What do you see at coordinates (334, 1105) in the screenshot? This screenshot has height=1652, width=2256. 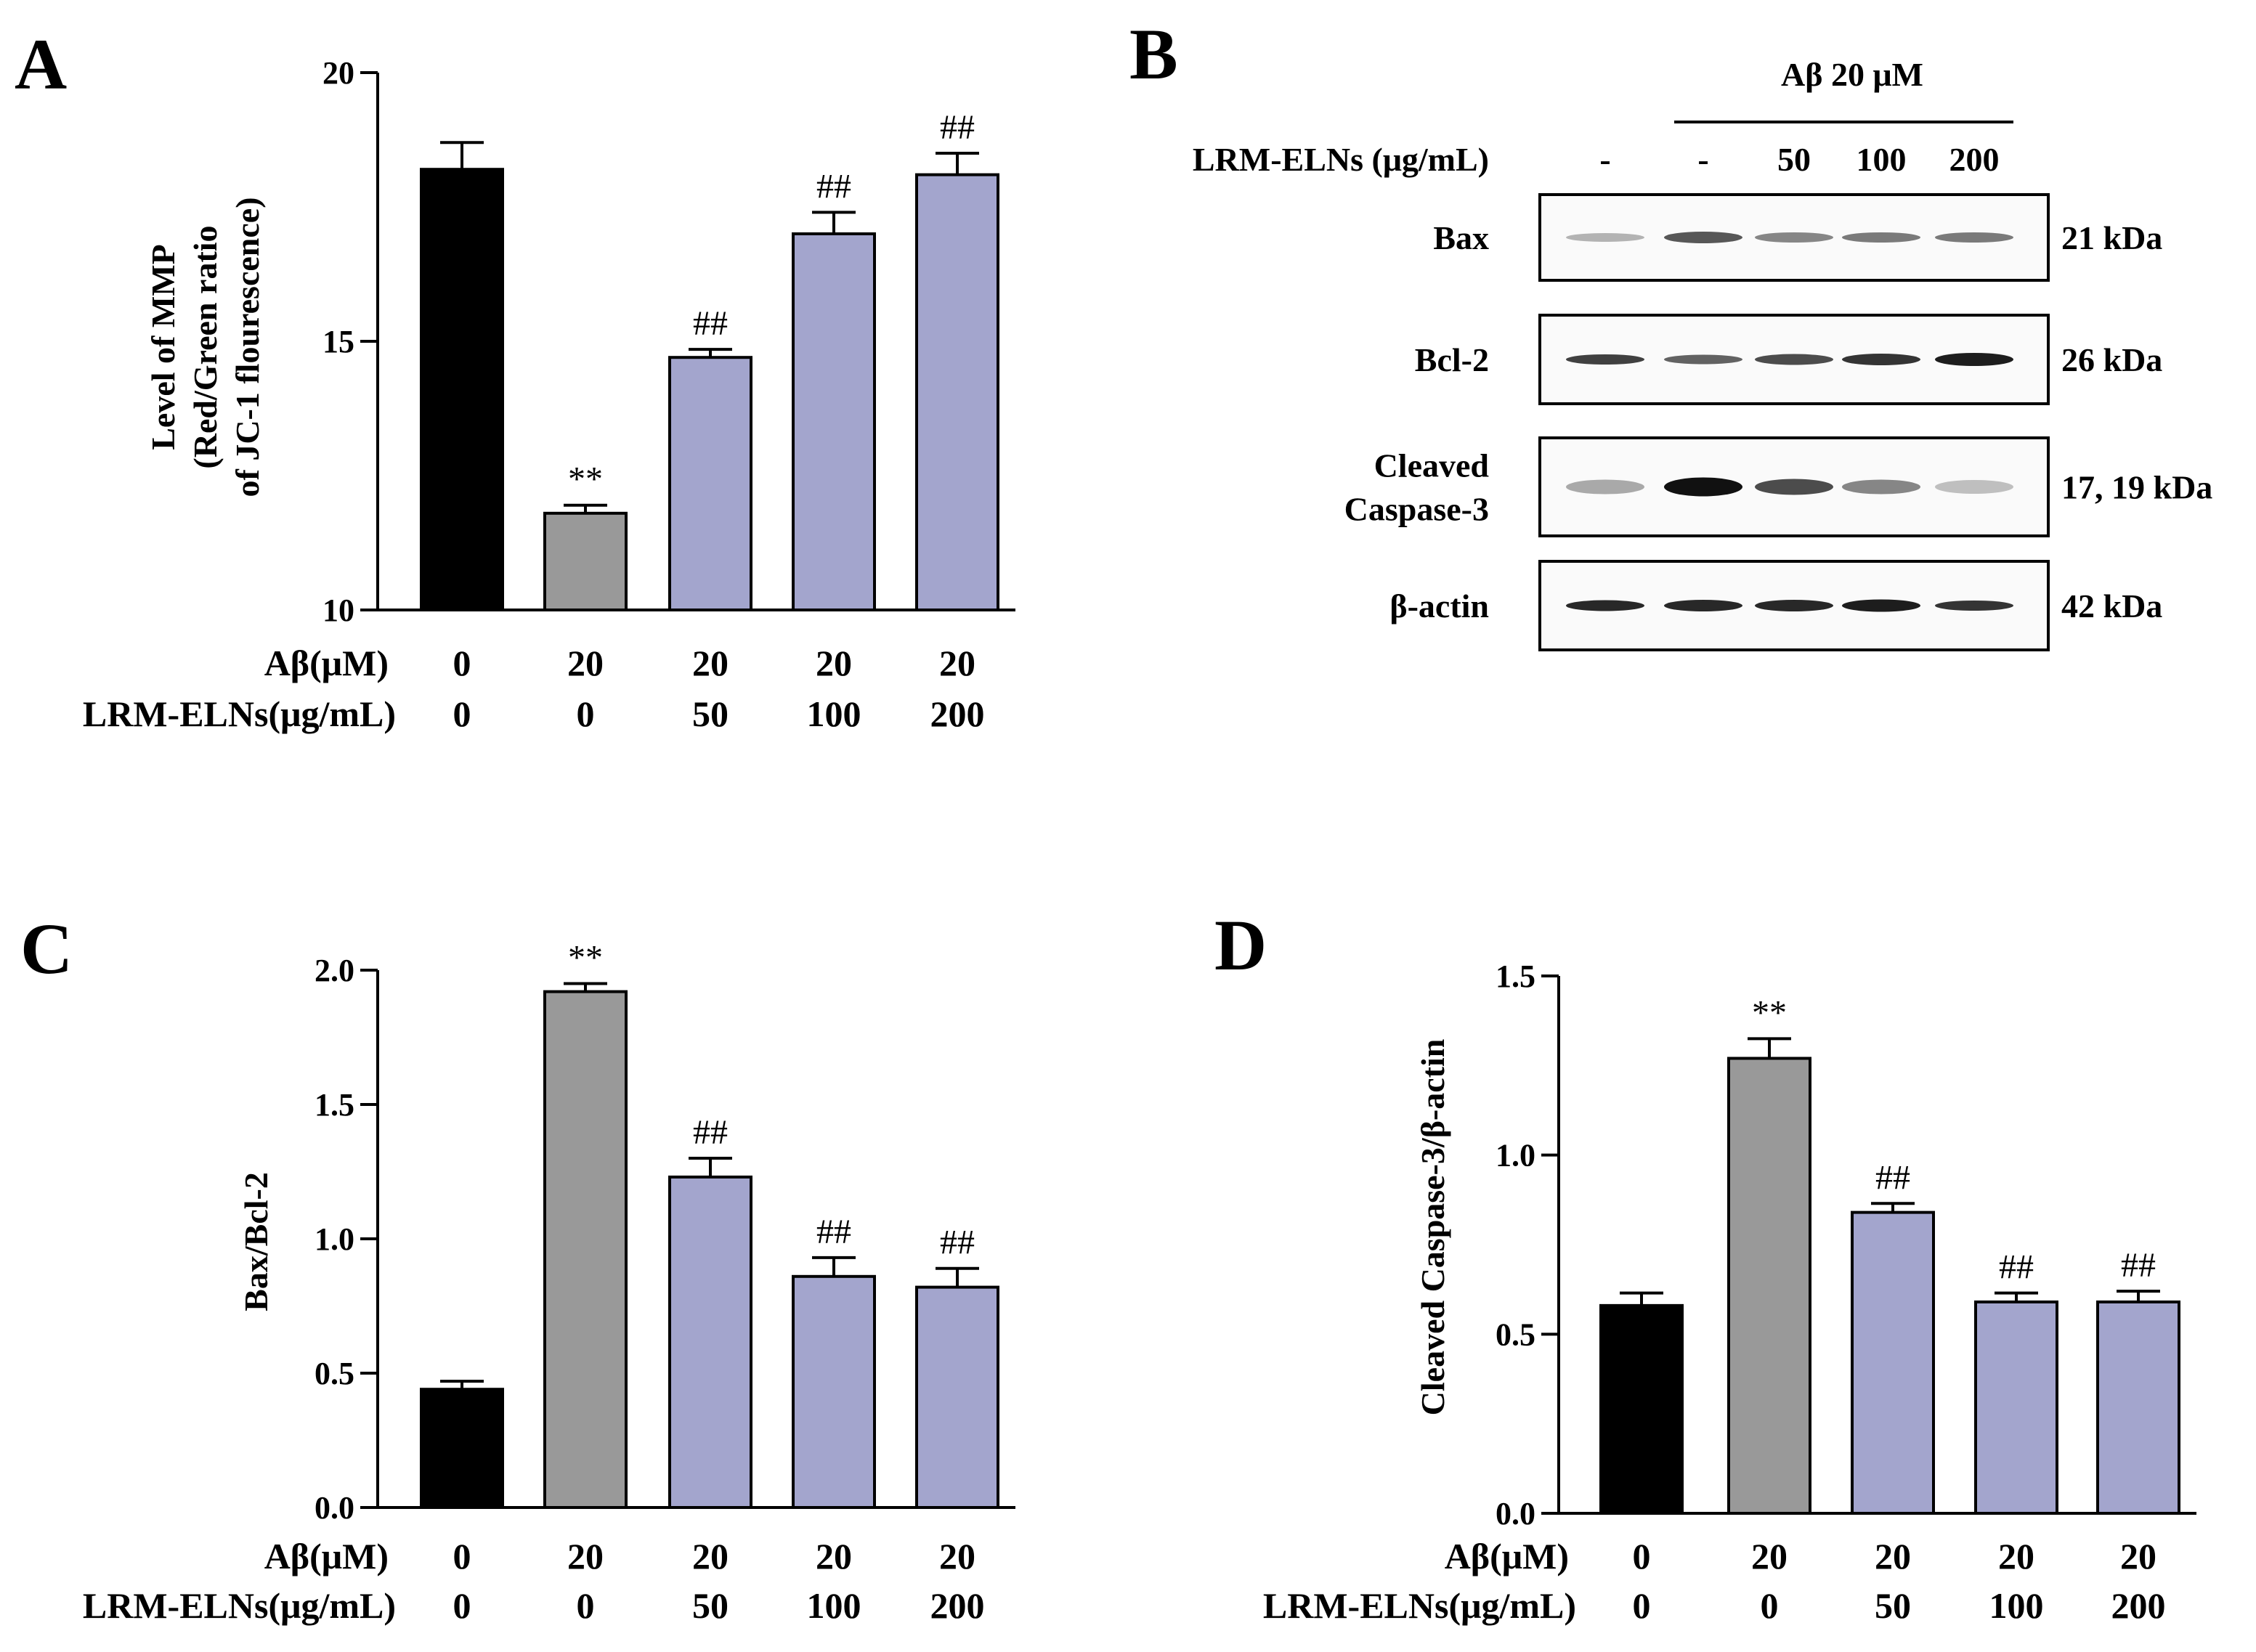 I see `chart-c-y-tick-label: 1.5` at bounding box center [334, 1105].